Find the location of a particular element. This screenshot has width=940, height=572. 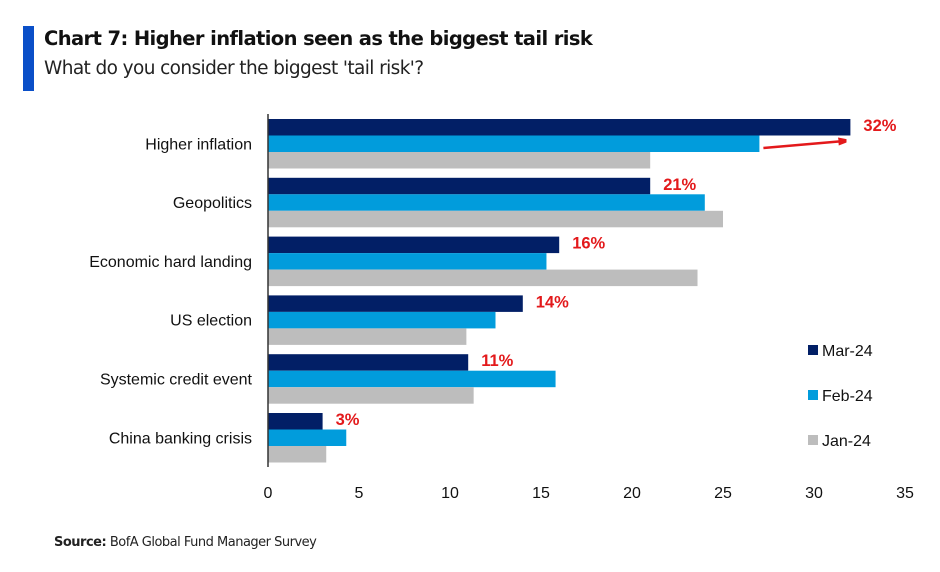

category-label: US election is located at coordinates (211, 321).